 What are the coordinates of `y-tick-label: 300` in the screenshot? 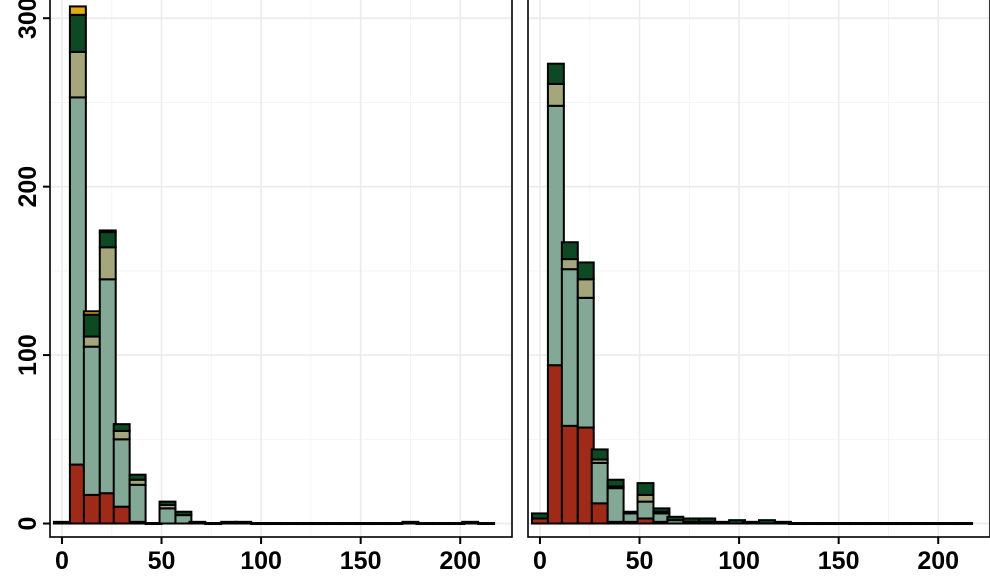 It's located at (28, 19).